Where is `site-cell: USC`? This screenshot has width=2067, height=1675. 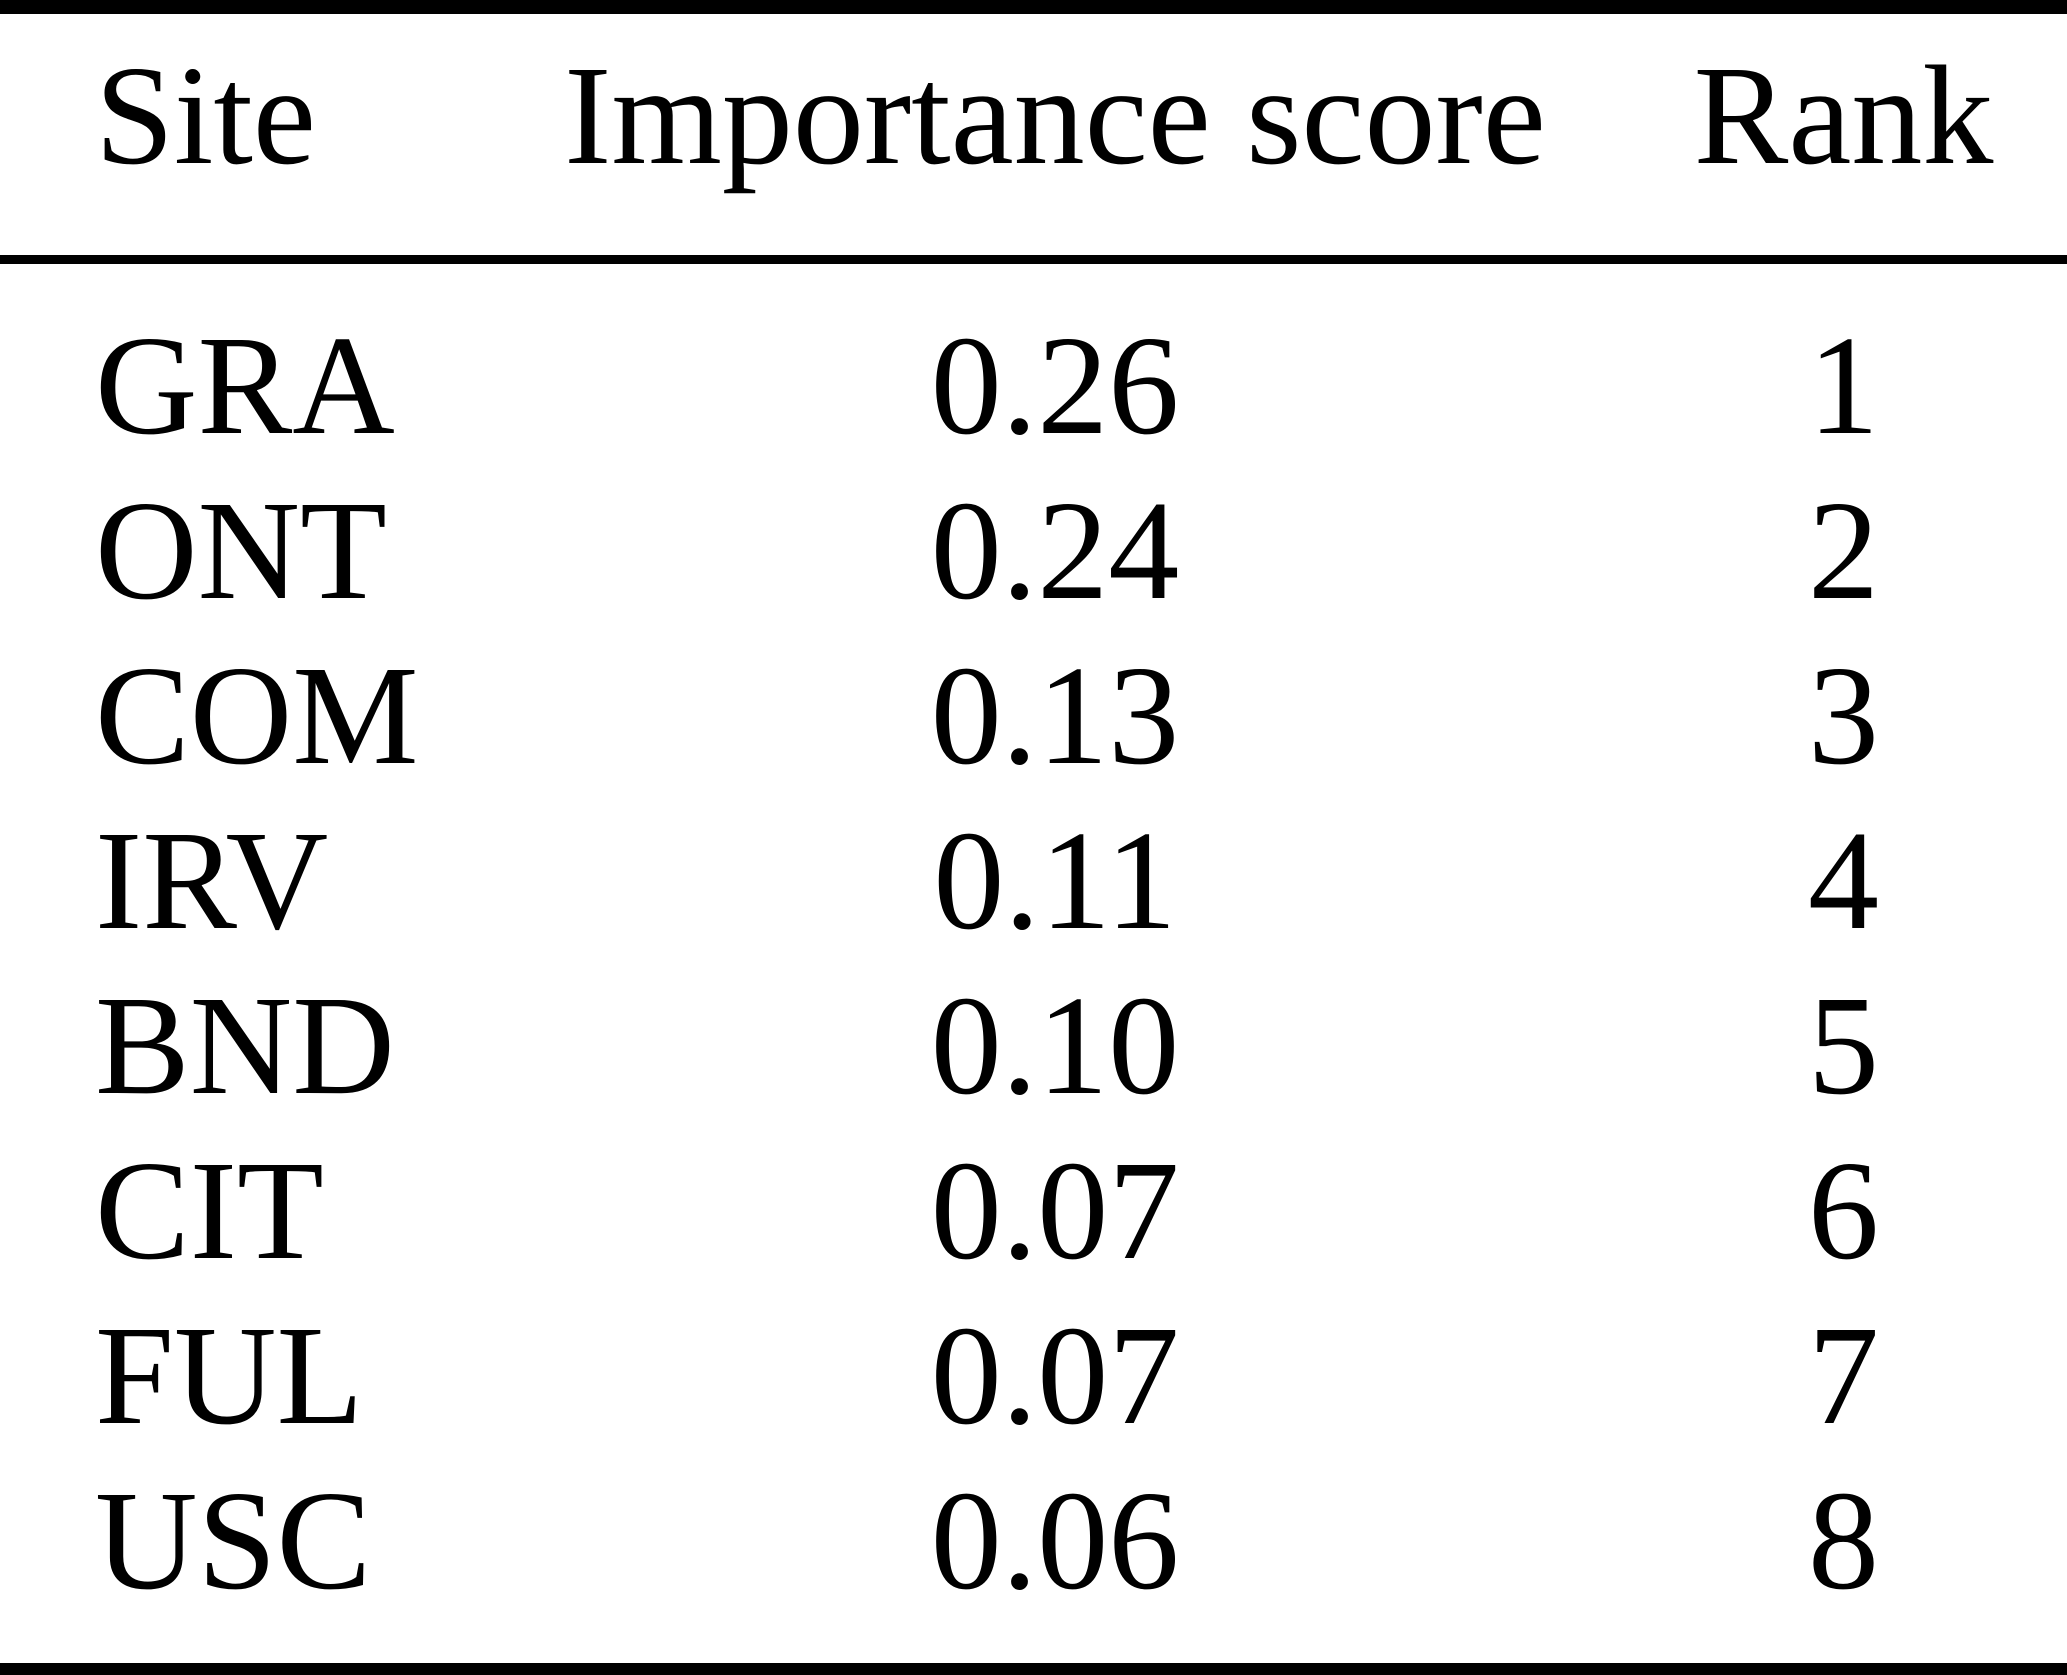
site-cell: USC is located at coordinates (233, 1539).